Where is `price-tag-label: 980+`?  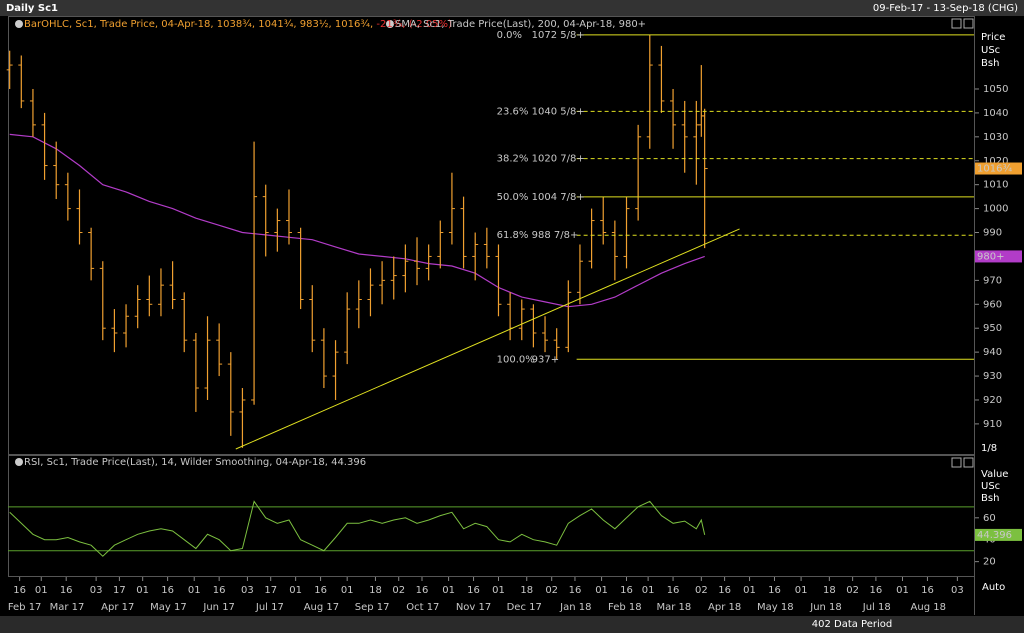 price-tag-label: 980+ is located at coordinates (990, 256).